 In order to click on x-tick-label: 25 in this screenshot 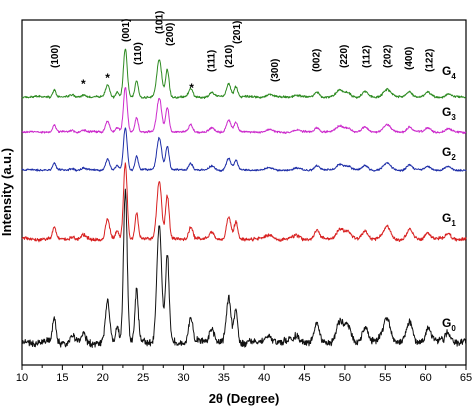, I will do `click(143, 378)`.